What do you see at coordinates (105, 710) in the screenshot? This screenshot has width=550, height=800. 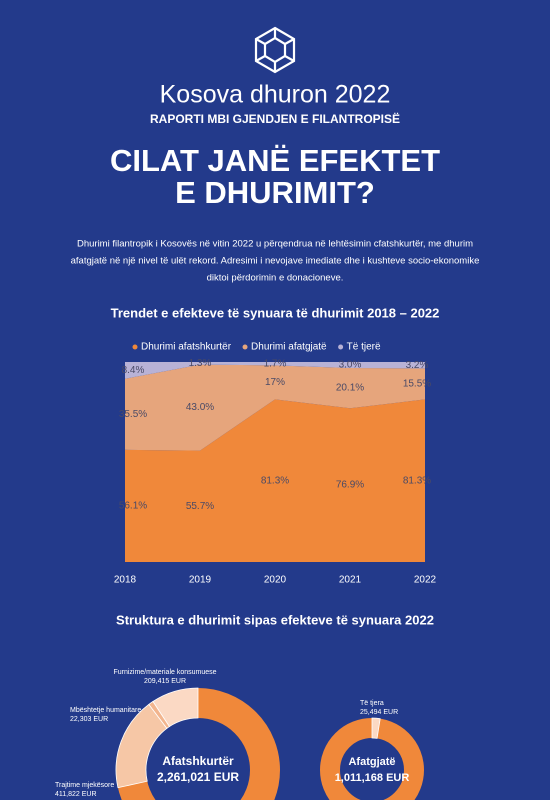 I see `slice-name: Mbështetje humanitare` at bounding box center [105, 710].